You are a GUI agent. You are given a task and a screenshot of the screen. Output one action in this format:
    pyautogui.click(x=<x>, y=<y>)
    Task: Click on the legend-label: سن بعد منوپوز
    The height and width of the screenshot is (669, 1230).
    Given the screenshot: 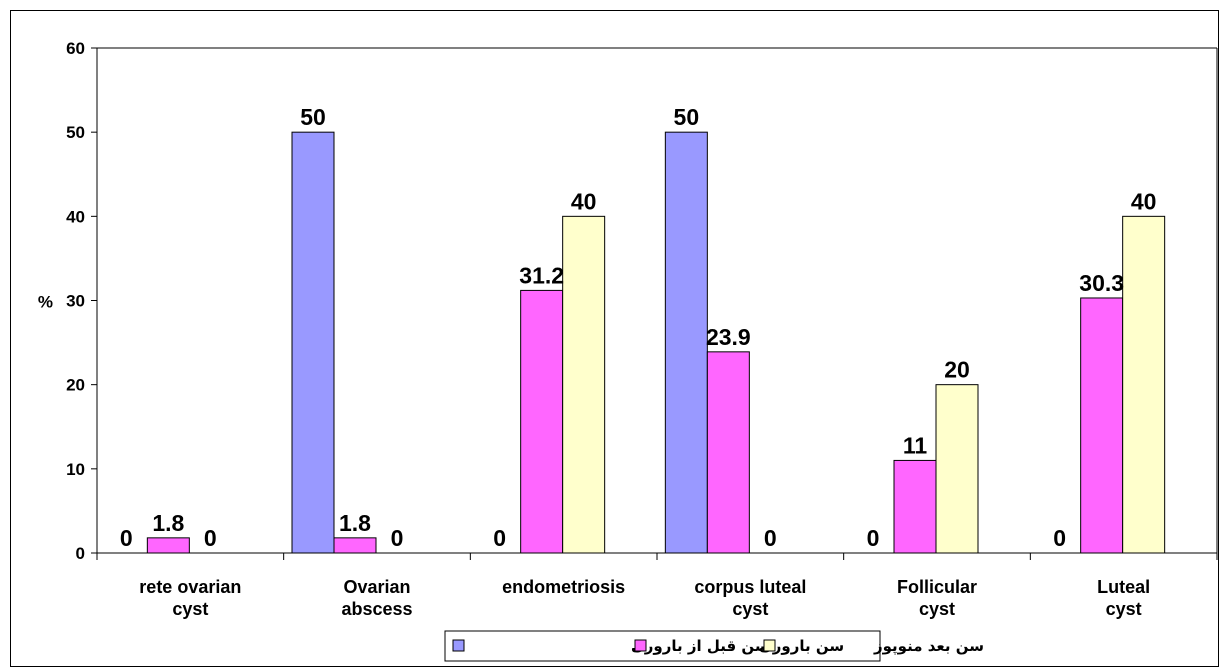 What is the action you would take?
    pyautogui.click(x=928, y=646)
    